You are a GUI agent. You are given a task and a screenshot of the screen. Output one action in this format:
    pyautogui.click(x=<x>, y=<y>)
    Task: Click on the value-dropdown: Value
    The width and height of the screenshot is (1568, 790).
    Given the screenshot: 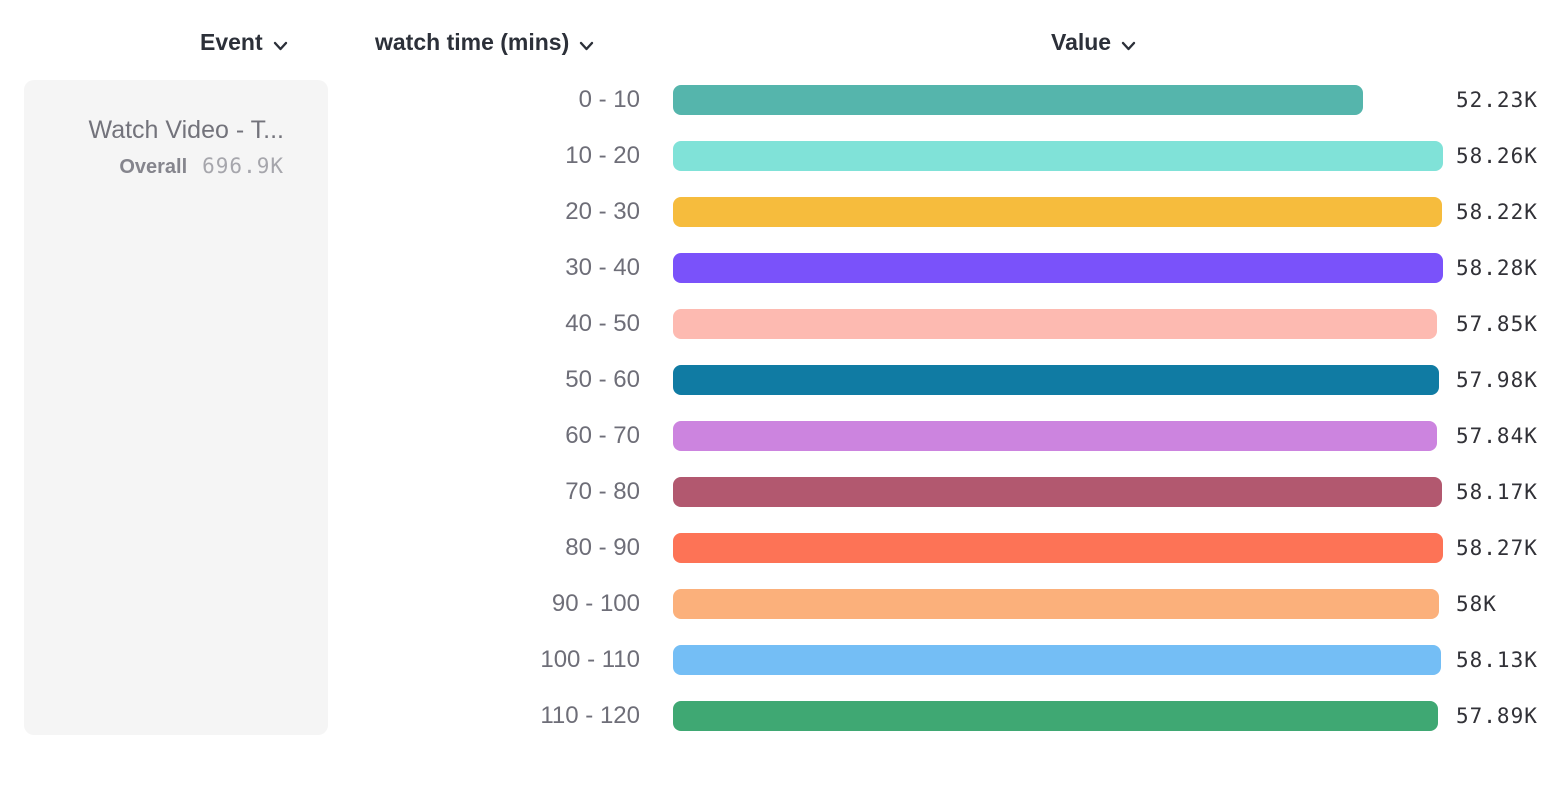 What is the action you would take?
    pyautogui.click(x=1093, y=42)
    